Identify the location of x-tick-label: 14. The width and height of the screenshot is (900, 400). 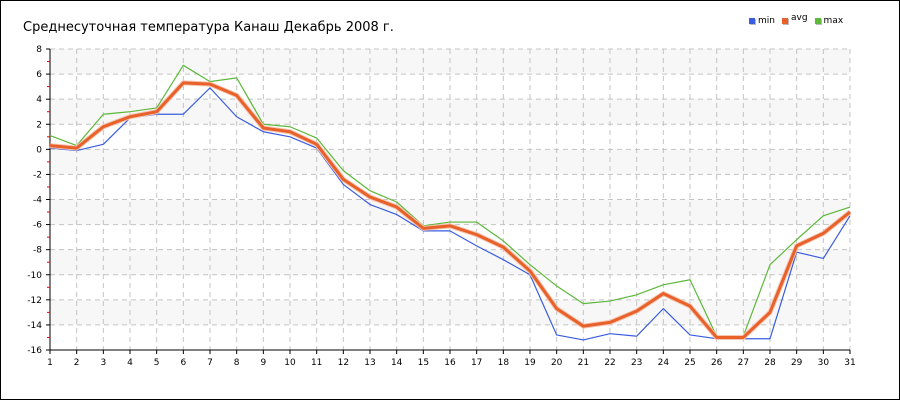
(397, 363).